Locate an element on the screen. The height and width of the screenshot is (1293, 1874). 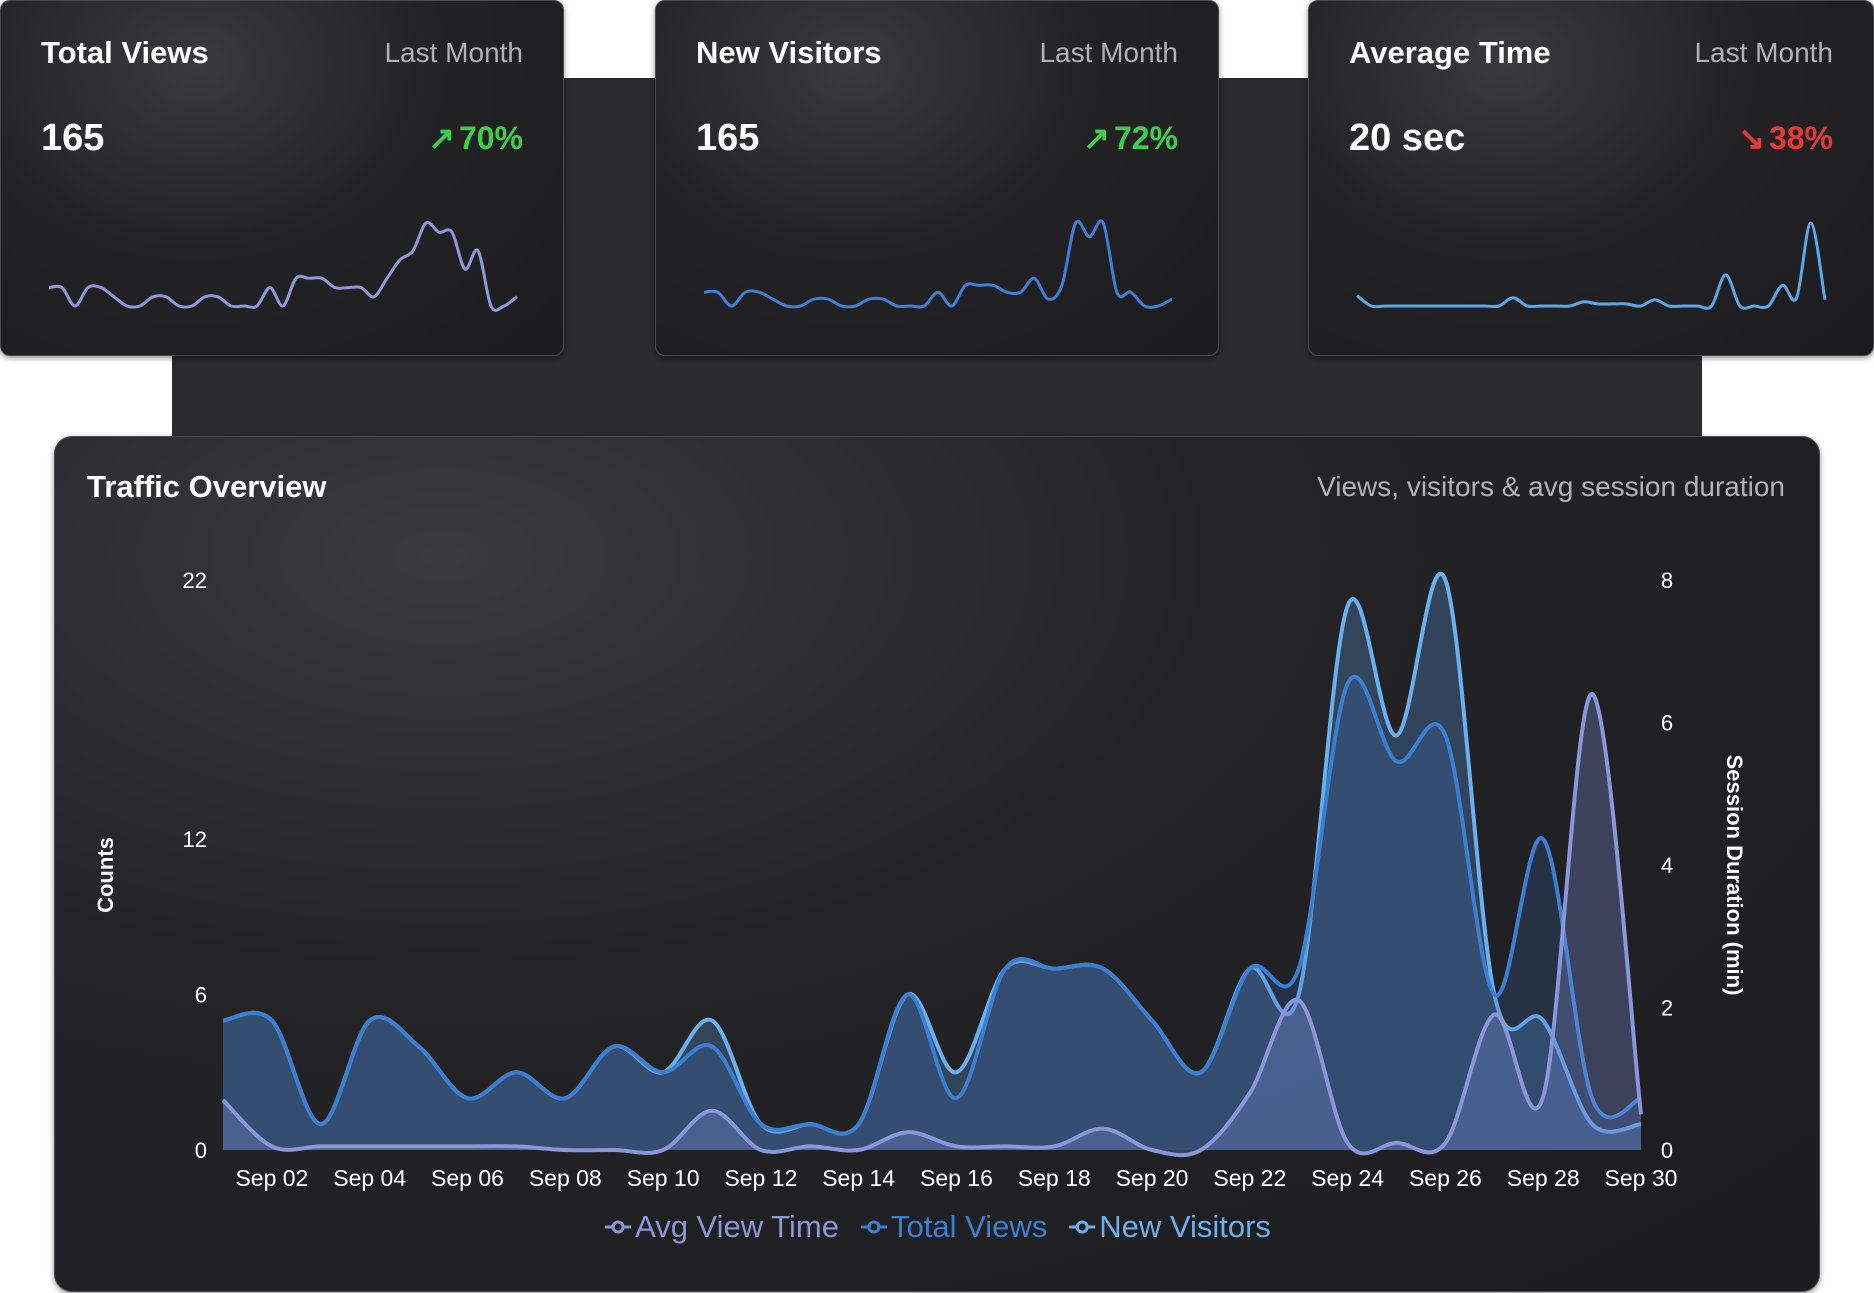
card-title: Total Views is located at coordinates (125, 52).